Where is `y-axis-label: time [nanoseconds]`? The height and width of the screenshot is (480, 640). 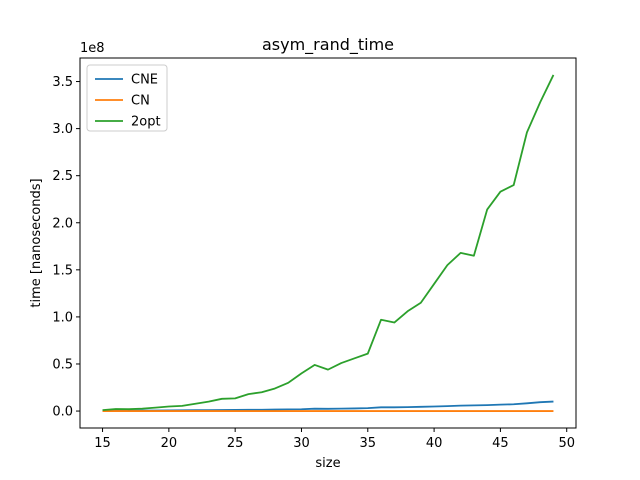 y-axis-label: time [nanoseconds] is located at coordinates (36, 242).